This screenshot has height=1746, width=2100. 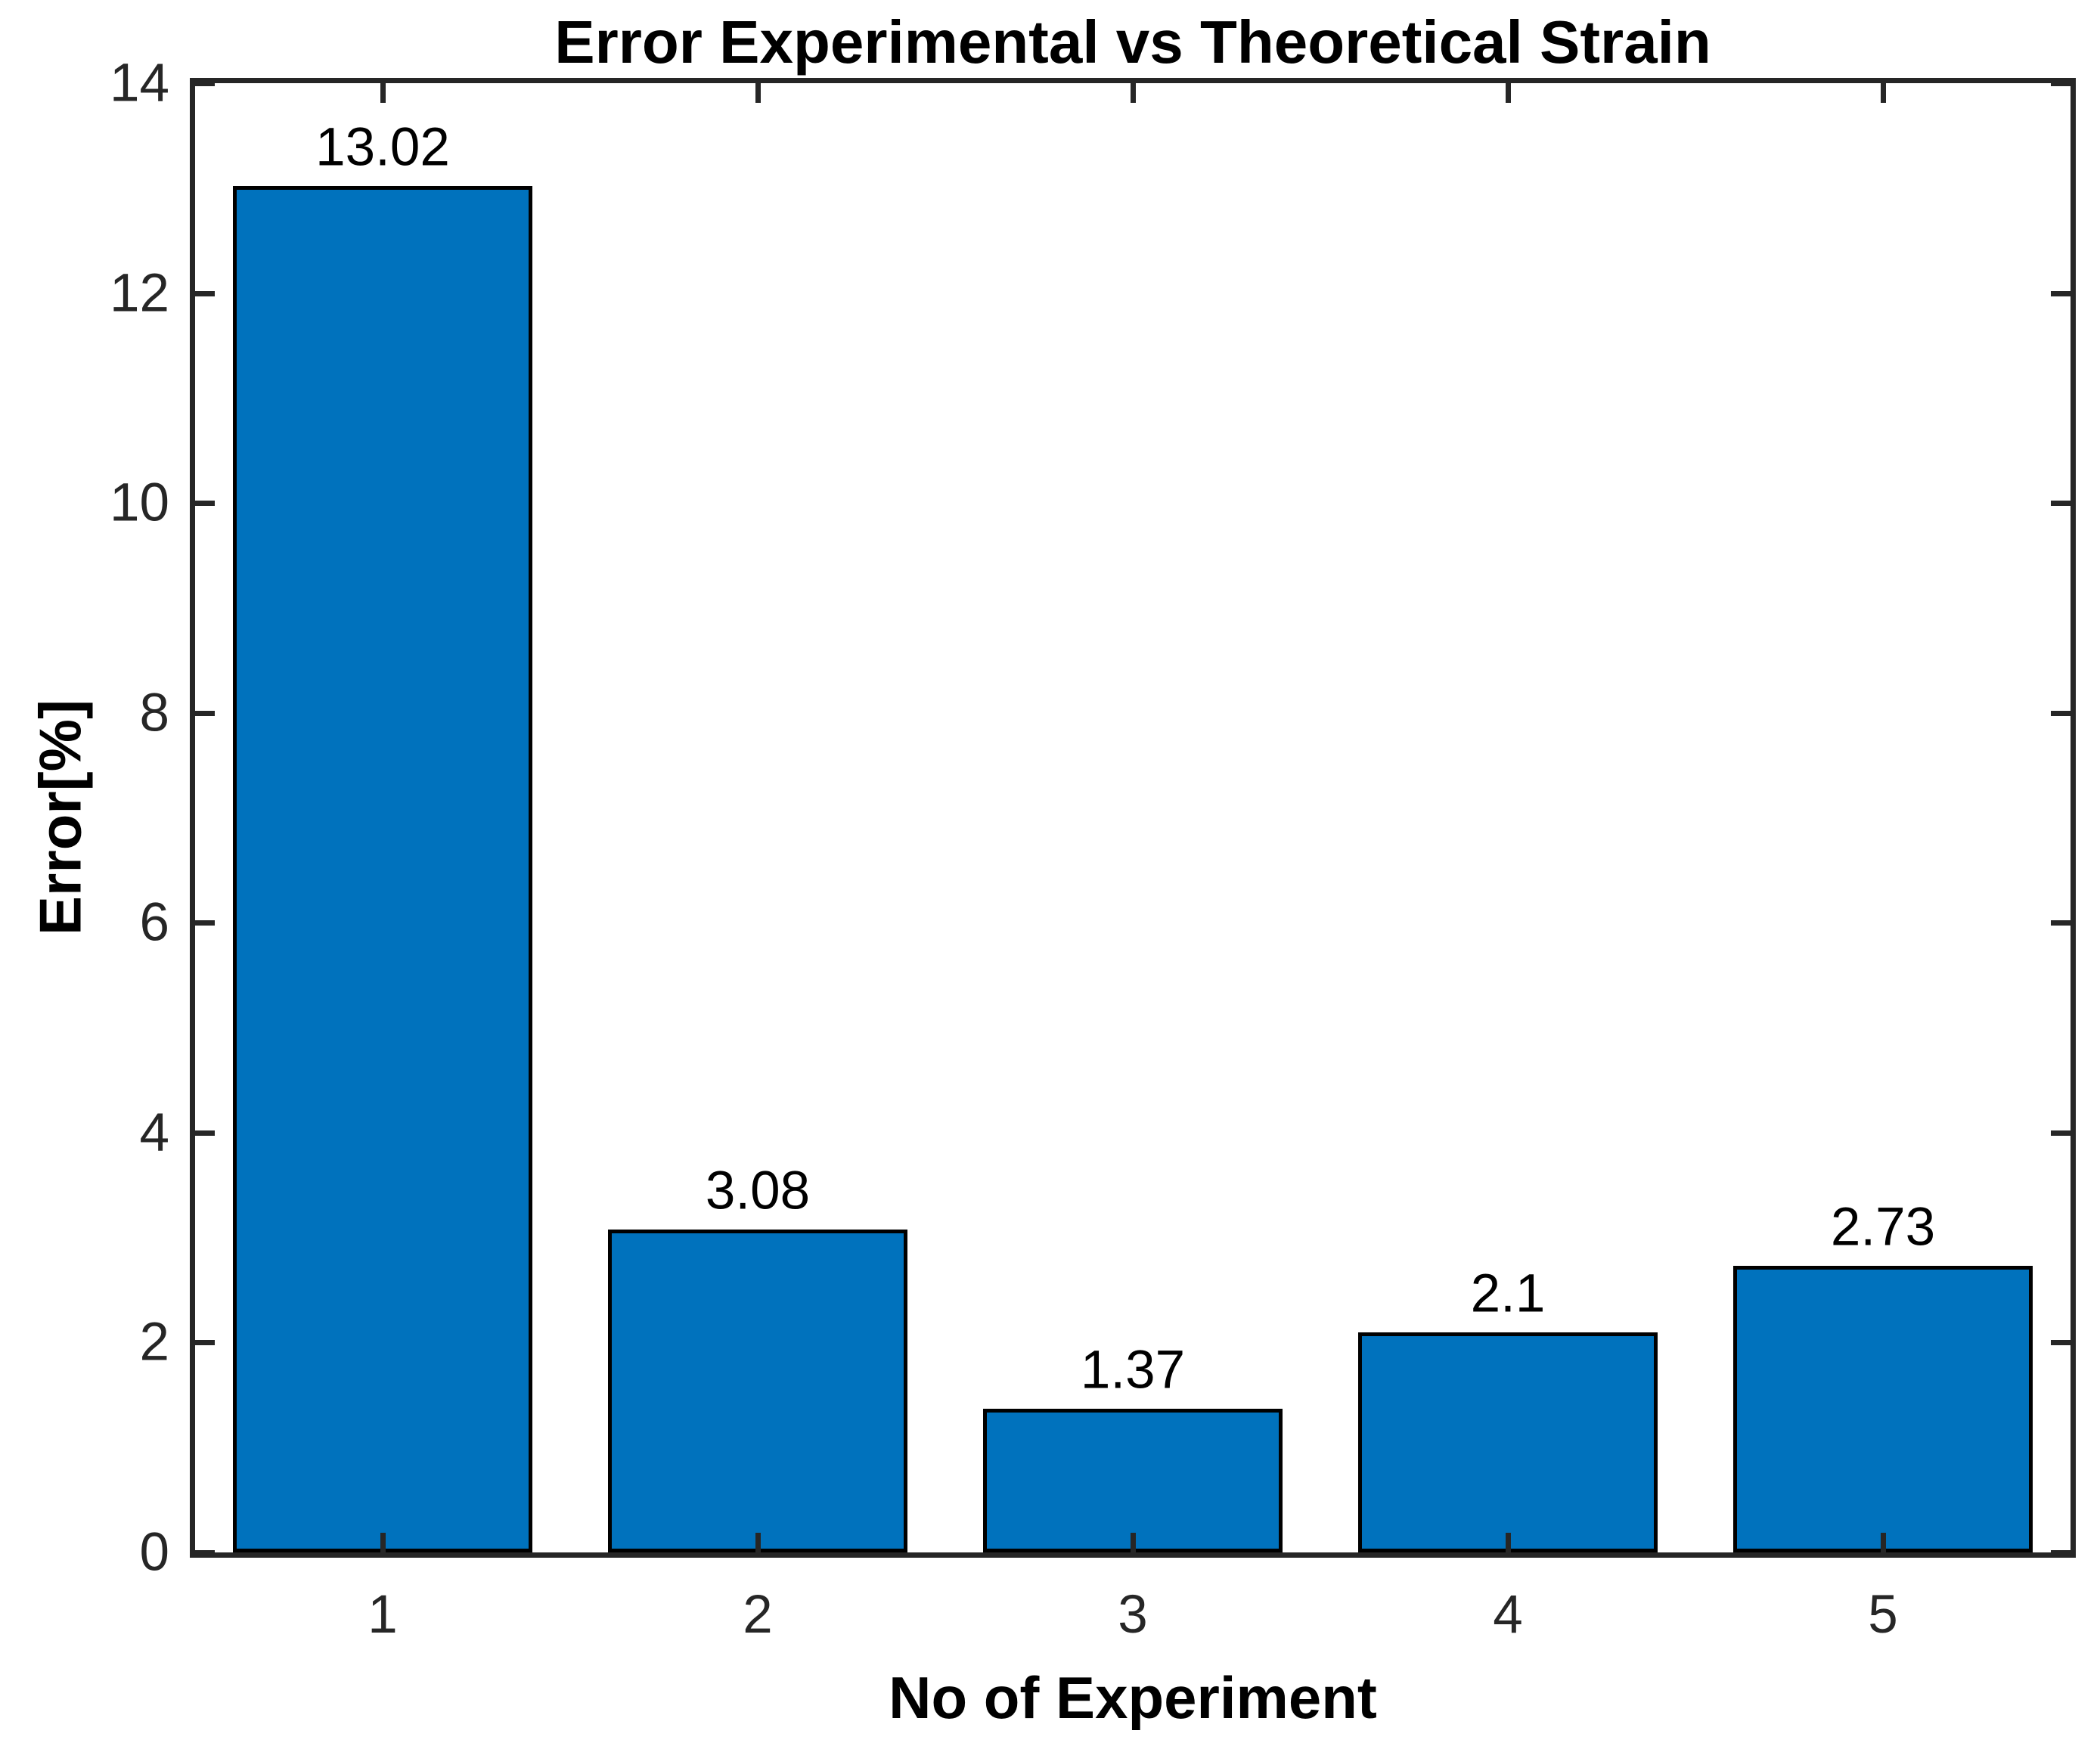 I want to click on x-axis-label: No of Experiment, so click(x=1133, y=1697).